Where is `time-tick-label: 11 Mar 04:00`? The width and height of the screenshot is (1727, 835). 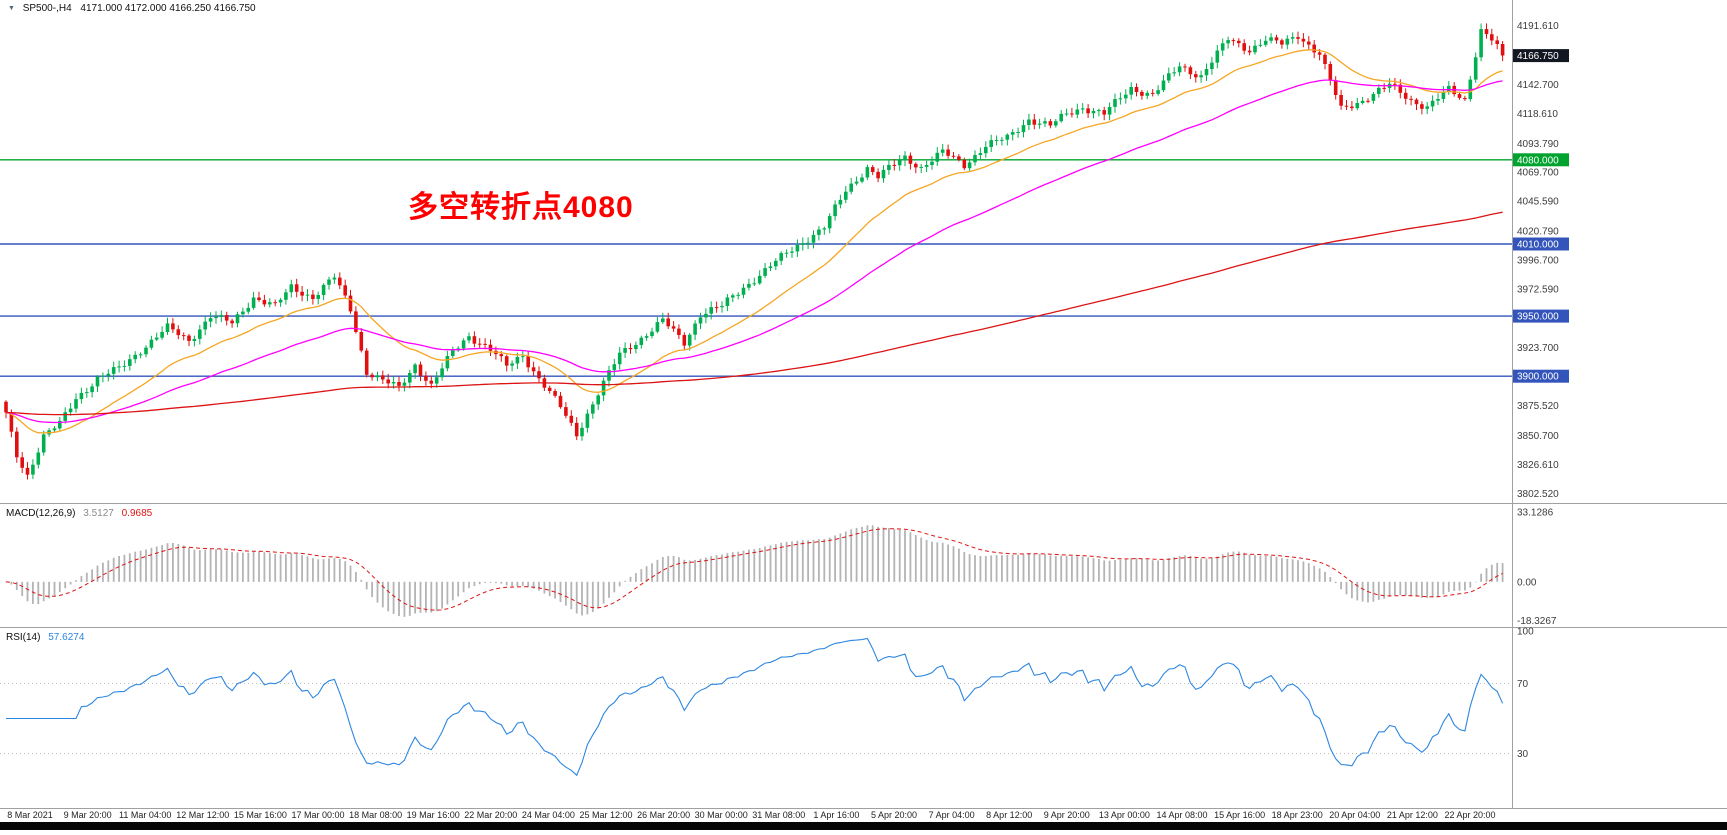
time-tick-label: 11 Mar 04:00 is located at coordinates (145, 815).